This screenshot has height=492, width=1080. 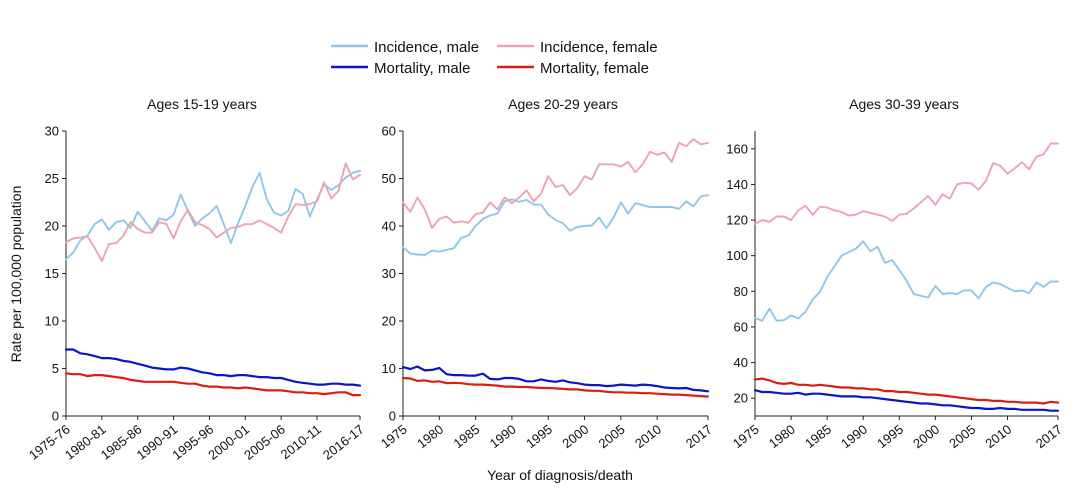 I want to click on y-tick-label: 140, so click(x=737, y=184).